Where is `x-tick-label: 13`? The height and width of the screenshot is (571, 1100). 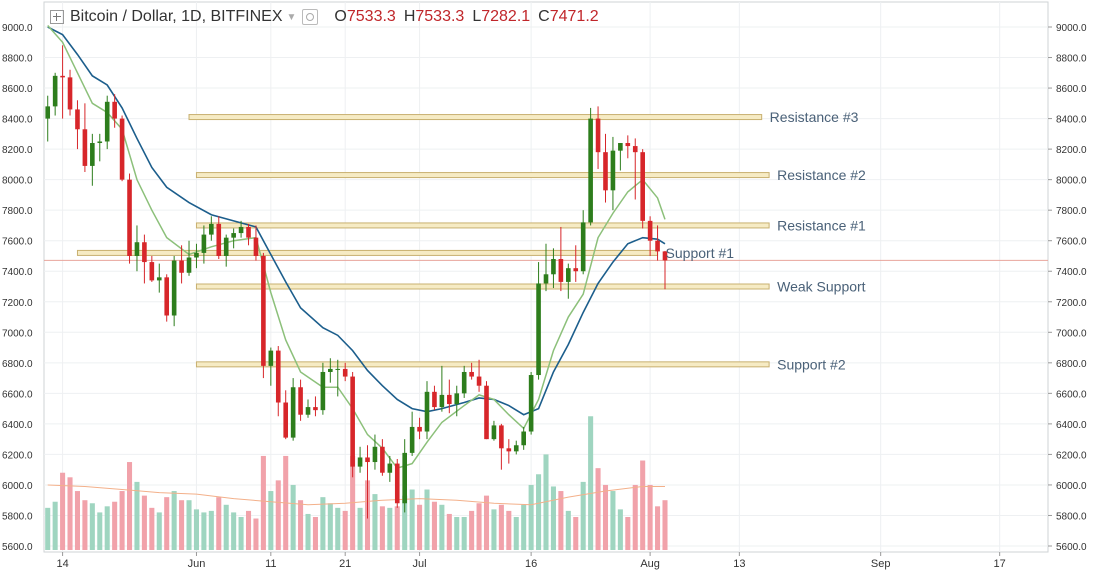 x-tick-label: 13 is located at coordinates (739, 564).